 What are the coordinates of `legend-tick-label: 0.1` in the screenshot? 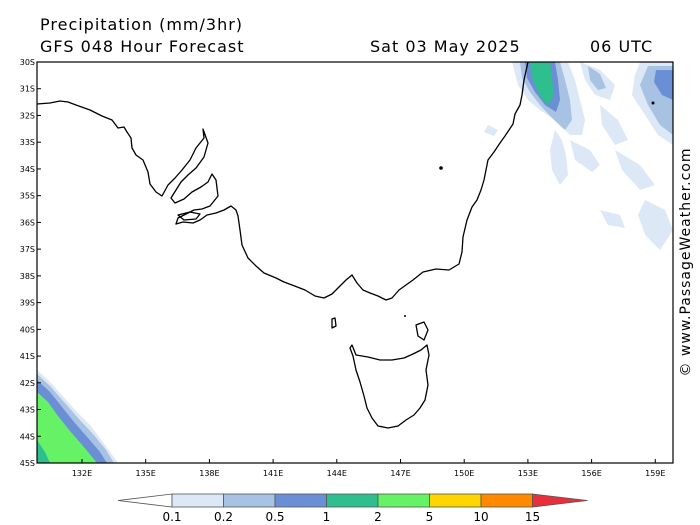 It's located at (171, 517).